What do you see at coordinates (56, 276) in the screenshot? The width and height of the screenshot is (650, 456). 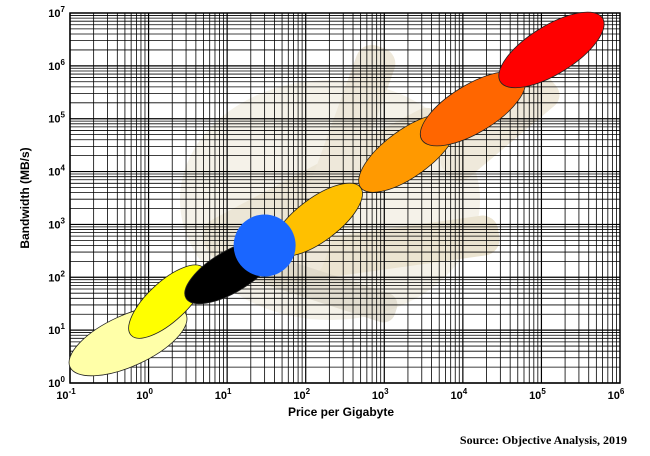 I see `y-tick-label: 10²` at bounding box center [56, 276].